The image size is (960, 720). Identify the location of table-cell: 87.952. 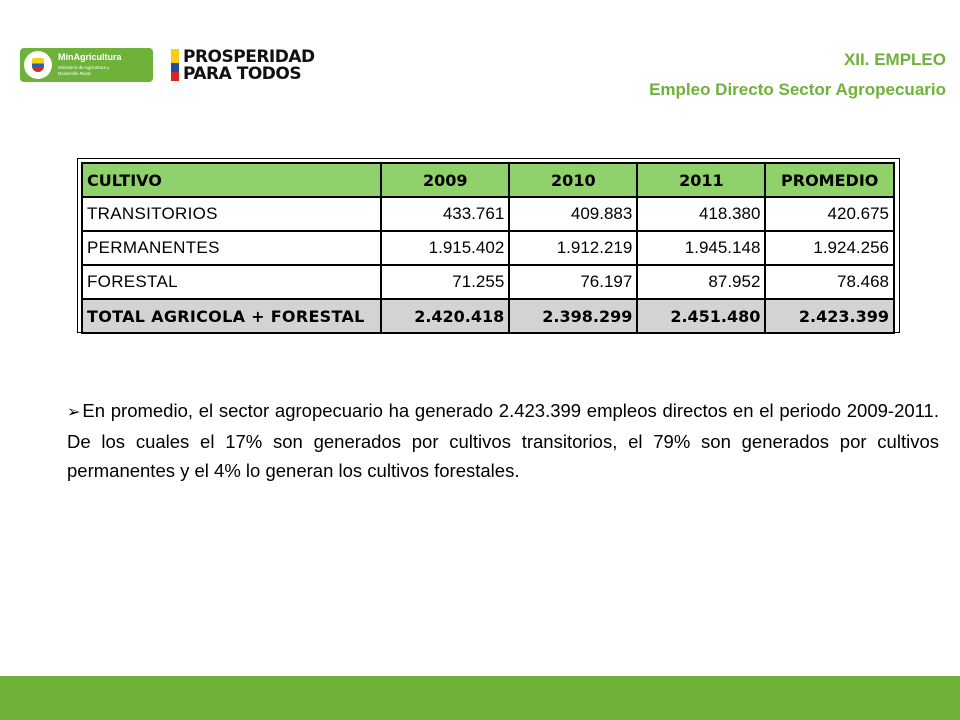
(701, 282).